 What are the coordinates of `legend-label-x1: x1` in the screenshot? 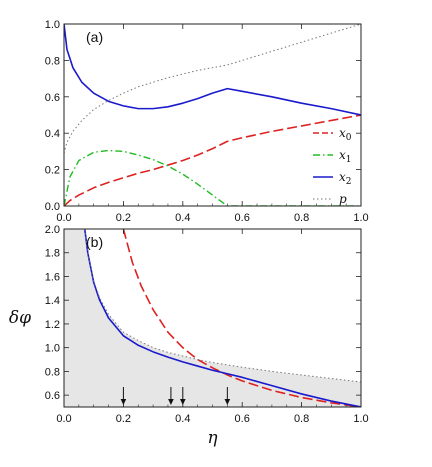 It's located at (345, 156).